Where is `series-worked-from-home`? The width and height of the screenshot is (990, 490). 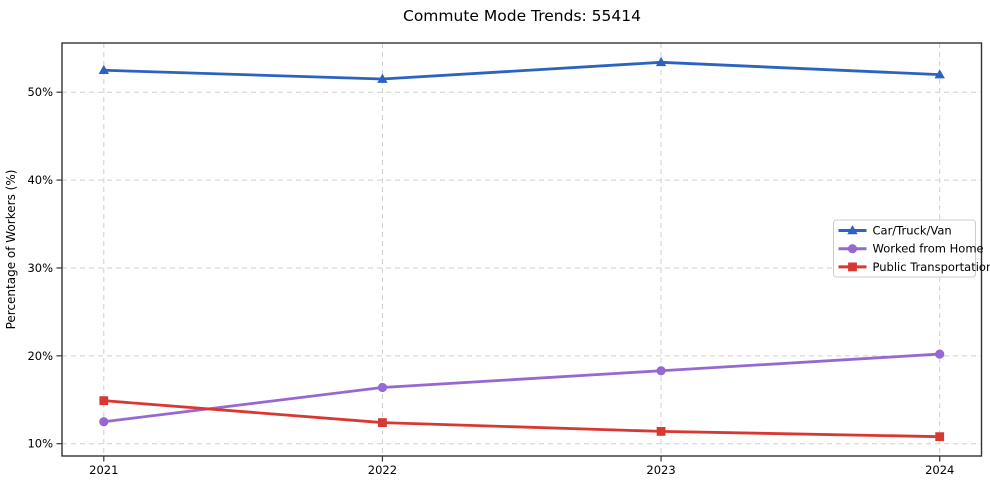 series-worked-from-home is located at coordinates (522, 388).